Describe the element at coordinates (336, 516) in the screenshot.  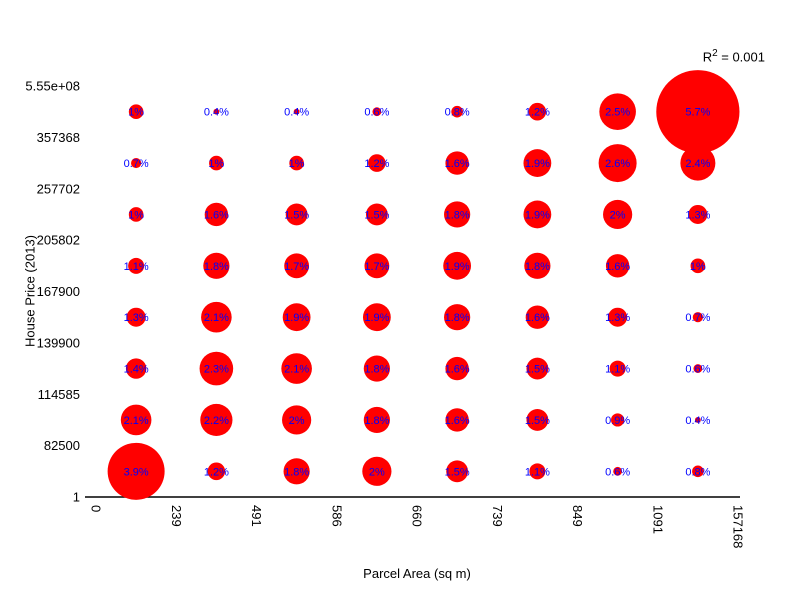
I see `x-tick-label: 586` at that location.